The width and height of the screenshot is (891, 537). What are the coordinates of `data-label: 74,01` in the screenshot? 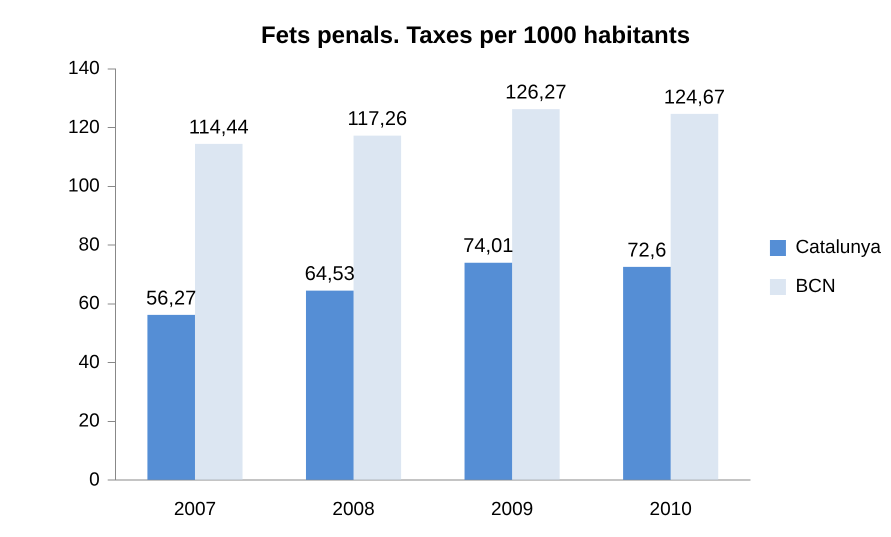 It's located at (488, 246).